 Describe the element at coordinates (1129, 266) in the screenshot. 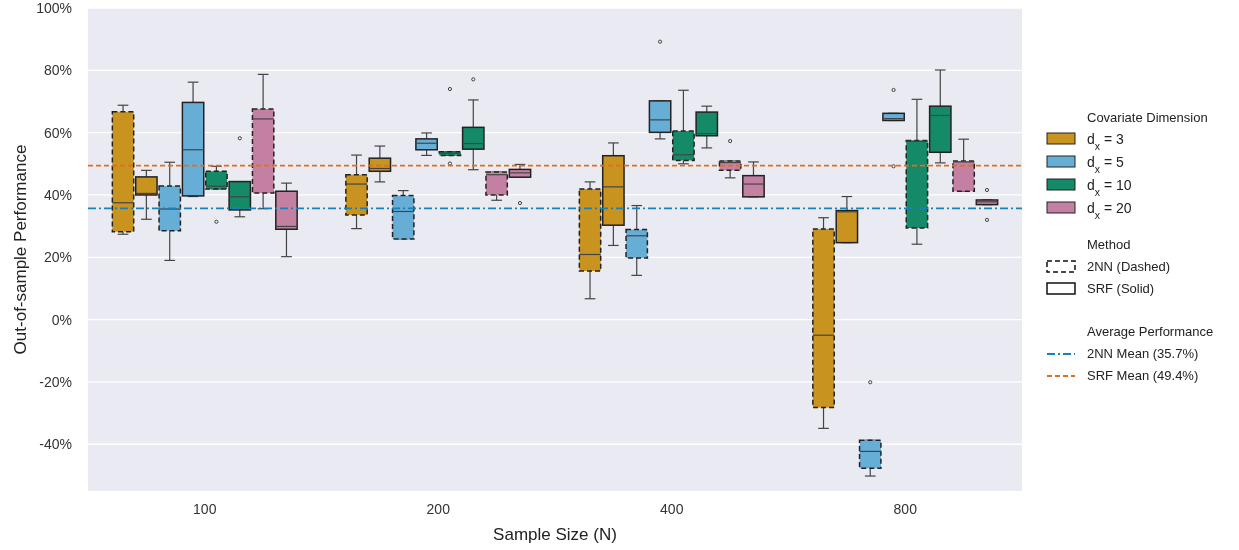

I see `text: 2NN (Dashed)` at that location.